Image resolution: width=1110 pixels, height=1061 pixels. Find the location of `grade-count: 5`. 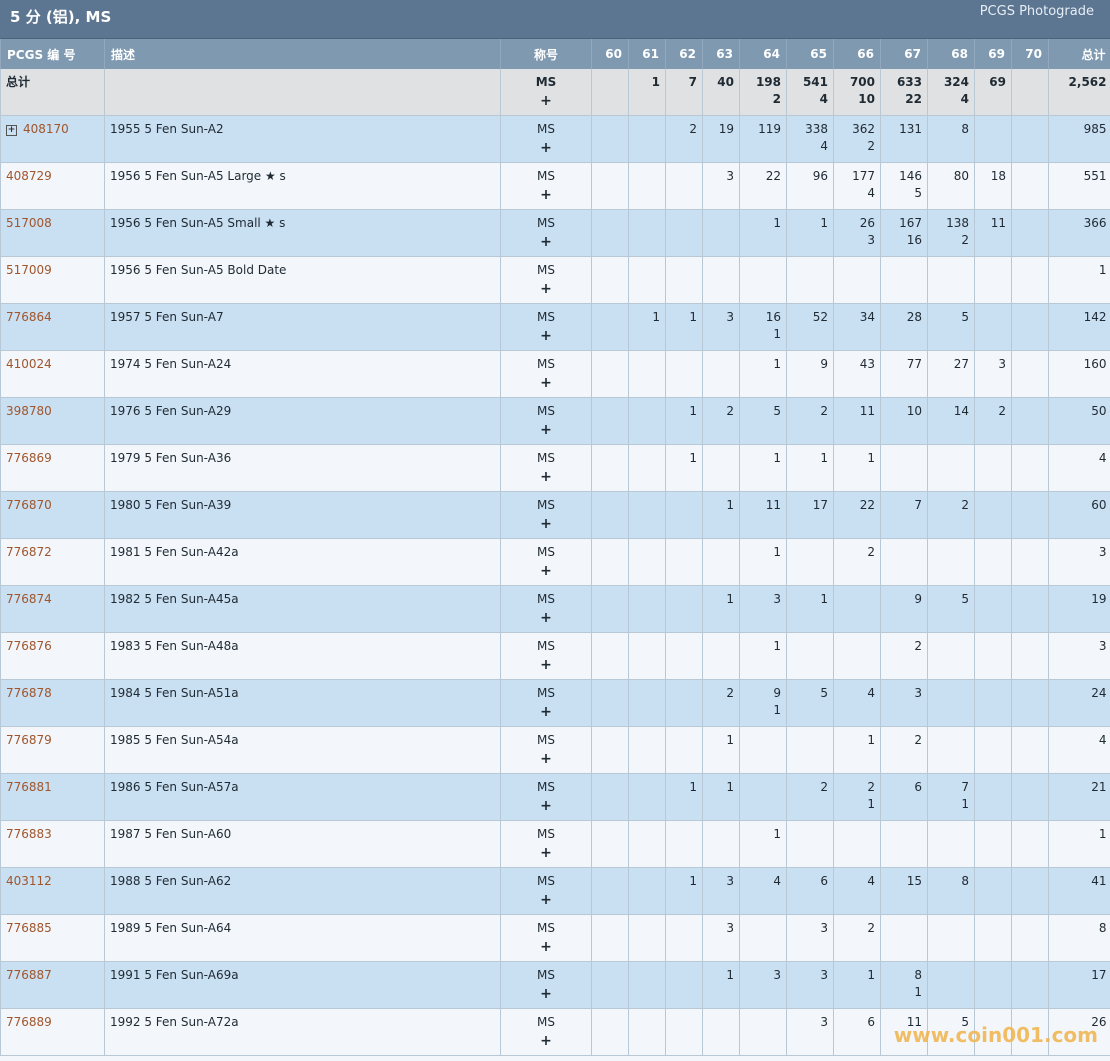

grade-count: 5 is located at coordinates (918, 193).